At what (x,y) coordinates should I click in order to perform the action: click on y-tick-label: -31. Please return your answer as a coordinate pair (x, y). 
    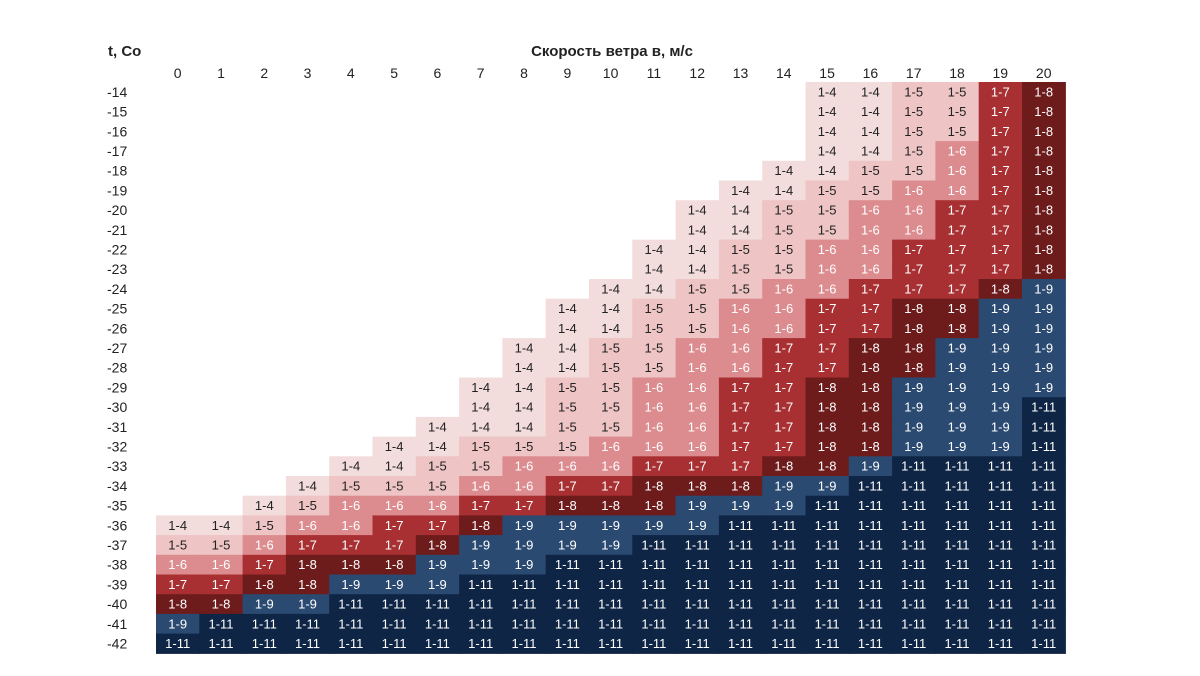
    Looking at the image, I should click on (117, 427).